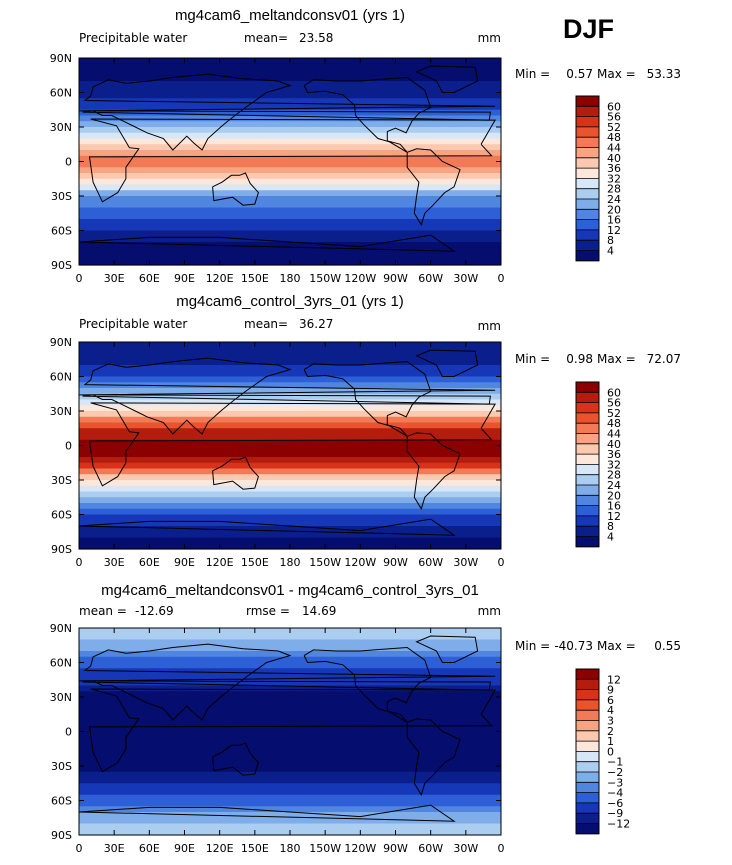 Image resolution: width=732 pixels, height=865 pixels. Describe the element at coordinates (579, 359) in the screenshot. I see `min-value: 0.98` at that location.